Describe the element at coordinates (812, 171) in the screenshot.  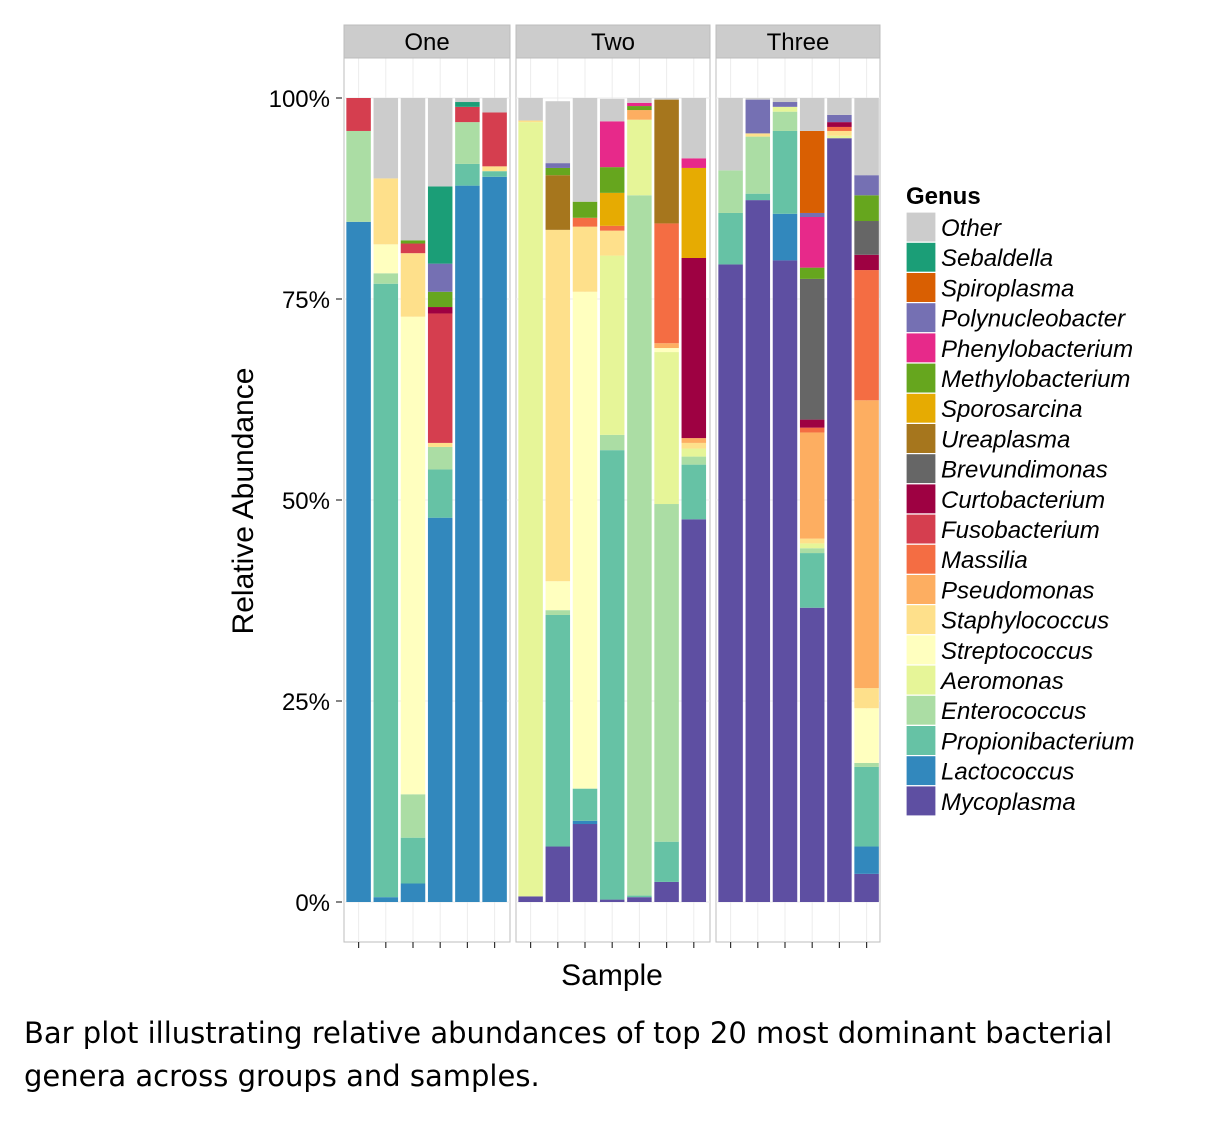
I see `bar-segment-spiroplasma` at that location.